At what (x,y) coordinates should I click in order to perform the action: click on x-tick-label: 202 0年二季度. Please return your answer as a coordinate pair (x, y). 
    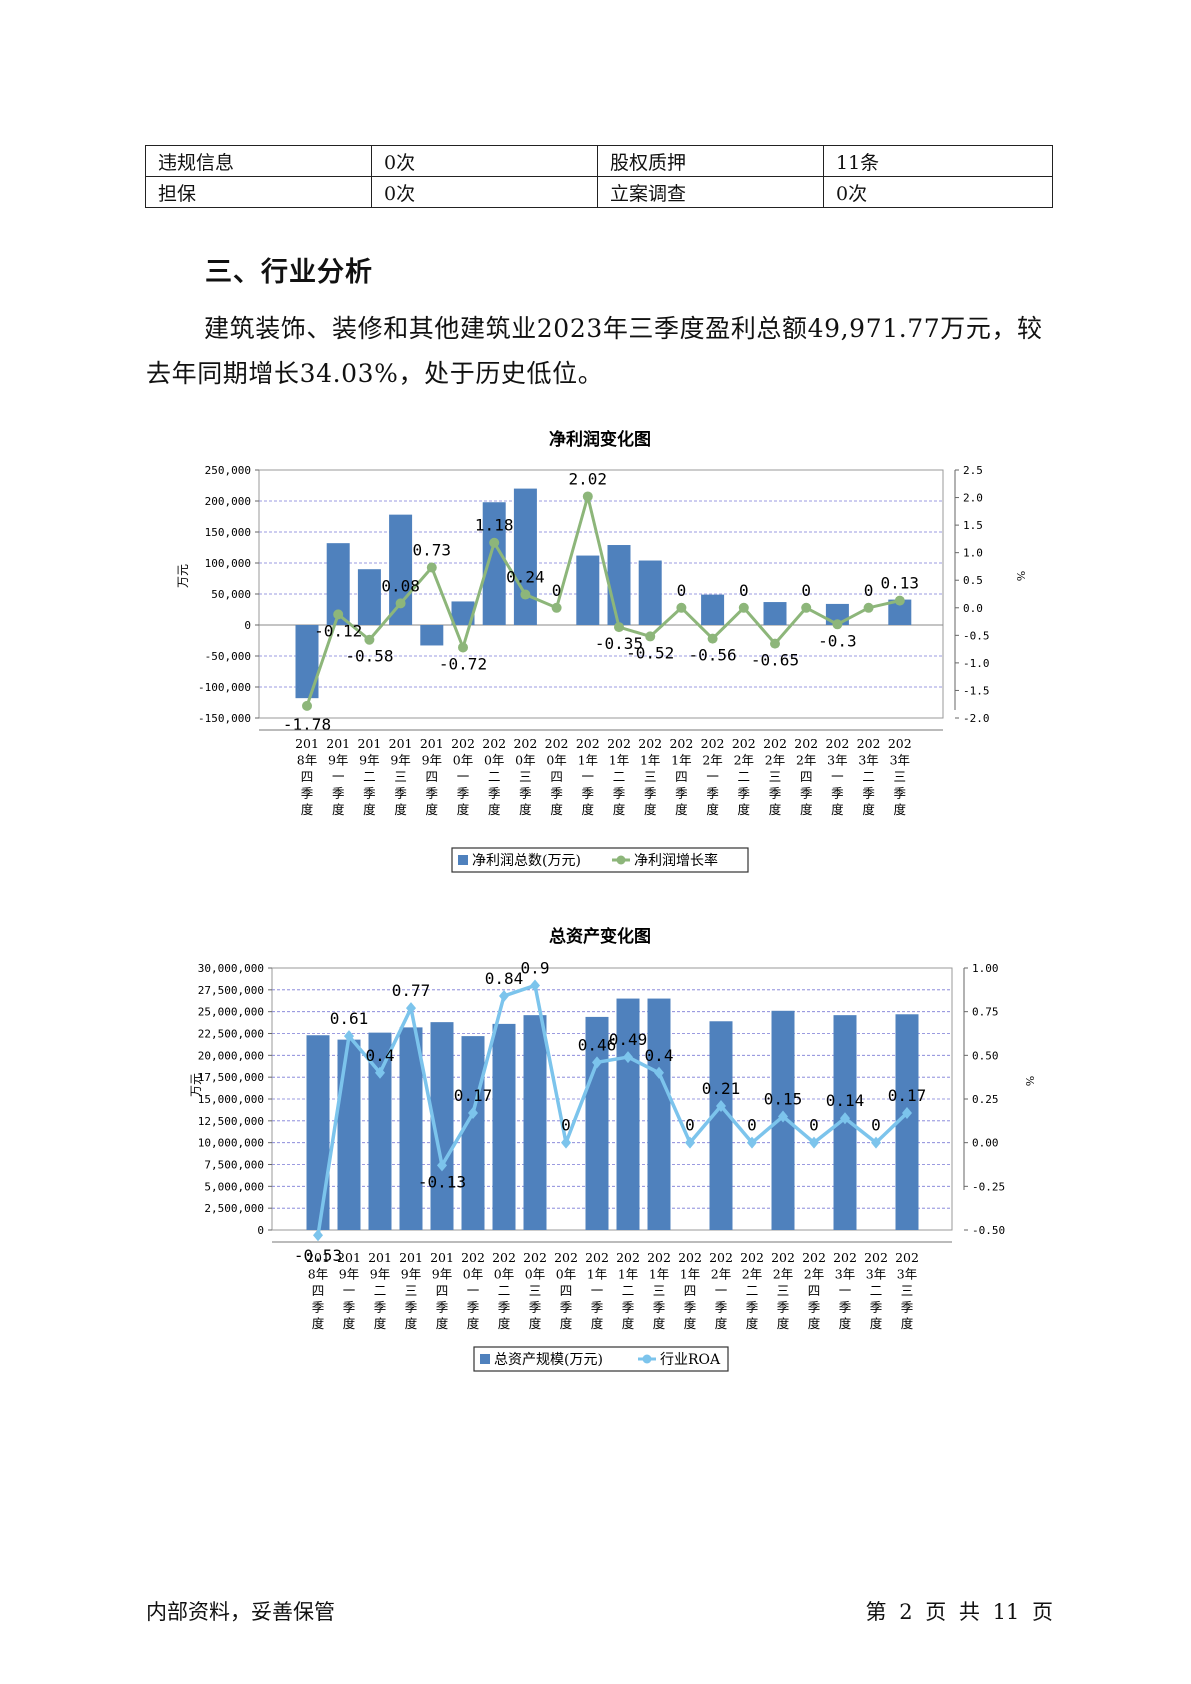
    Looking at the image, I should click on (494, 776).